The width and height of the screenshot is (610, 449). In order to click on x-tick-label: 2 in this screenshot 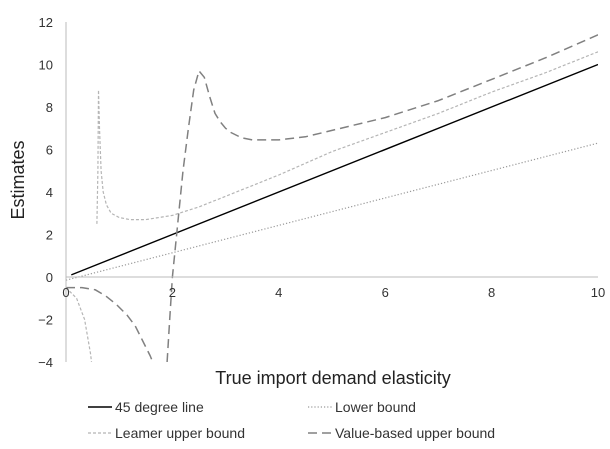, I will do `click(172, 292)`.